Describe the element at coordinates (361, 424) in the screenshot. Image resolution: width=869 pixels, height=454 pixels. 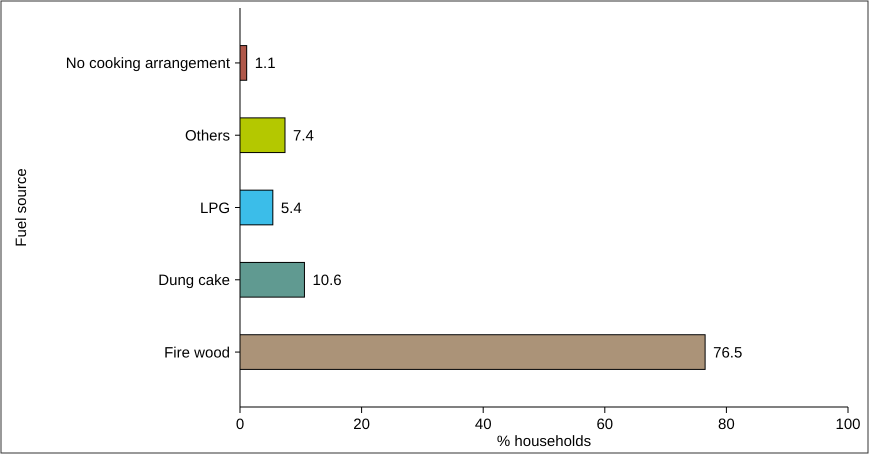
I see `x-tick-label: 20` at that location.